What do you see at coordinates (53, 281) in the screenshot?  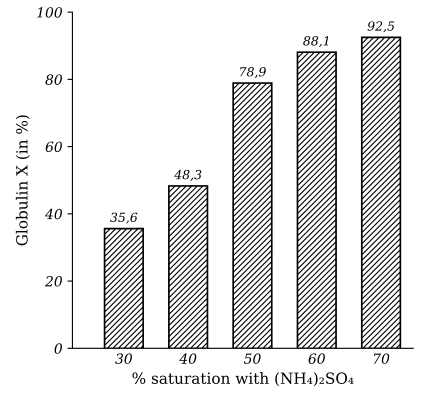 I see `y-tick-label: 20` at bounding box center [53, 281].